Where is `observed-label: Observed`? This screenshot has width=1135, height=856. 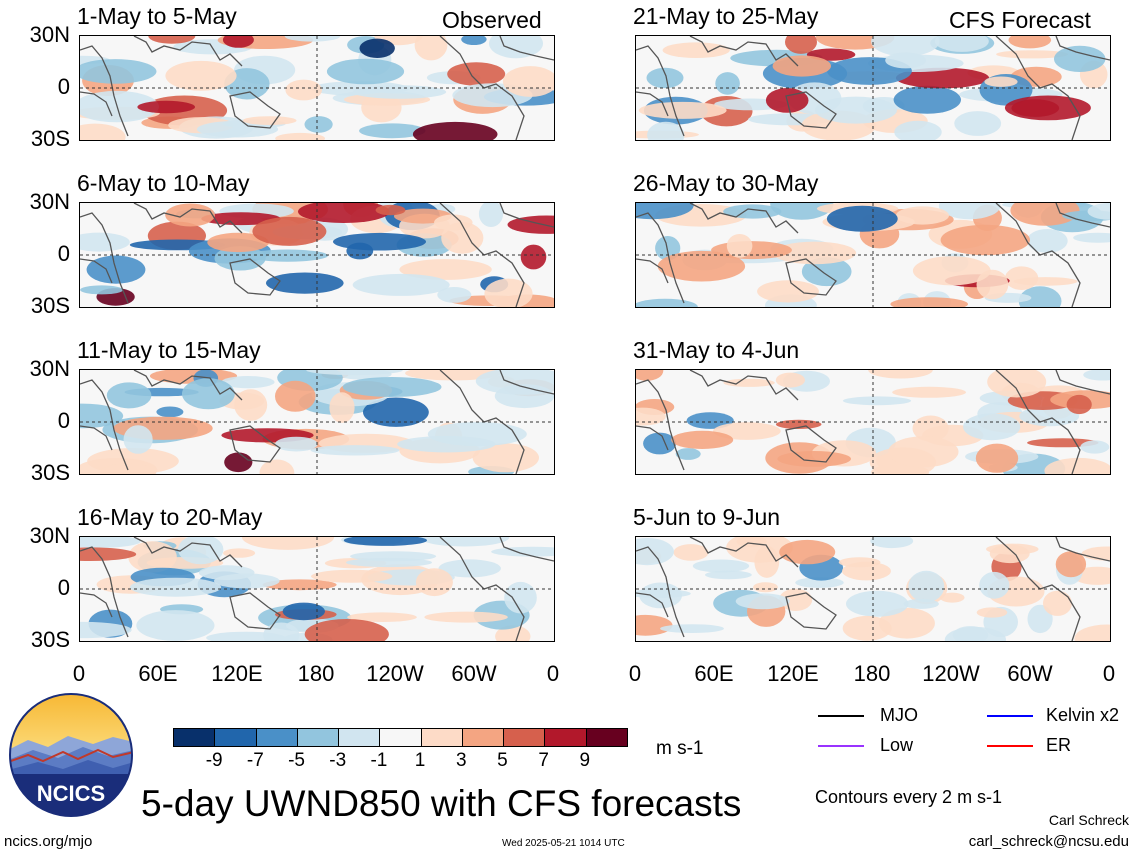 observed-label: Observed is located at coordinates (492, 20).